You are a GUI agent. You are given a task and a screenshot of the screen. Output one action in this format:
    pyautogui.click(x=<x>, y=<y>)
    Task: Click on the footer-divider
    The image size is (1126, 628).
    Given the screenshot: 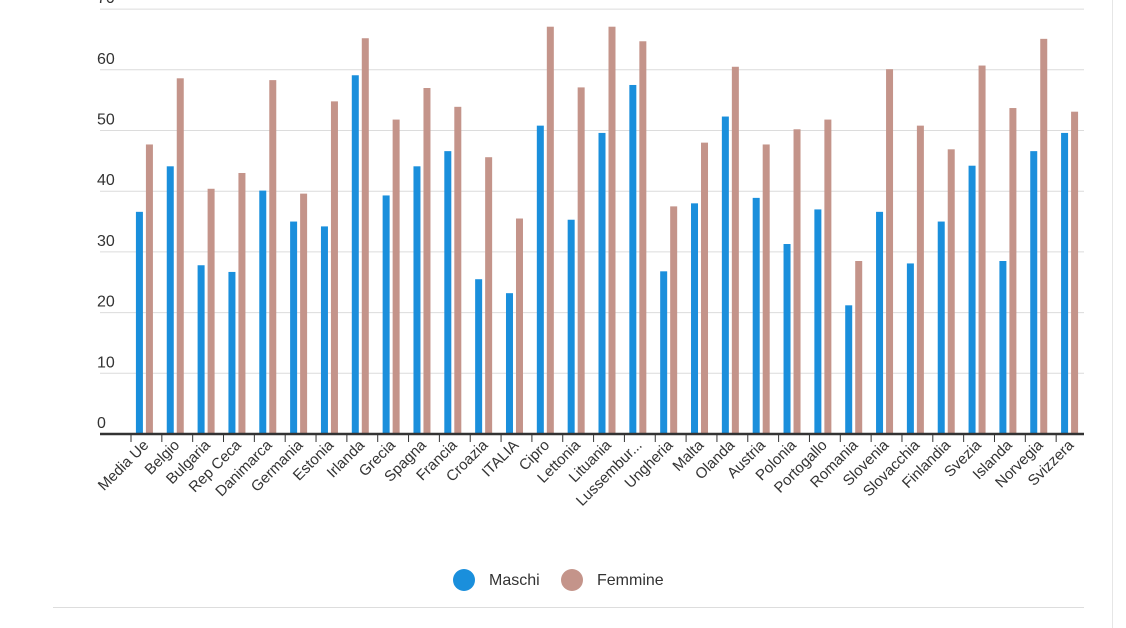 What is the action you would take?
    pyautogui.click(x=568, y=607)
    